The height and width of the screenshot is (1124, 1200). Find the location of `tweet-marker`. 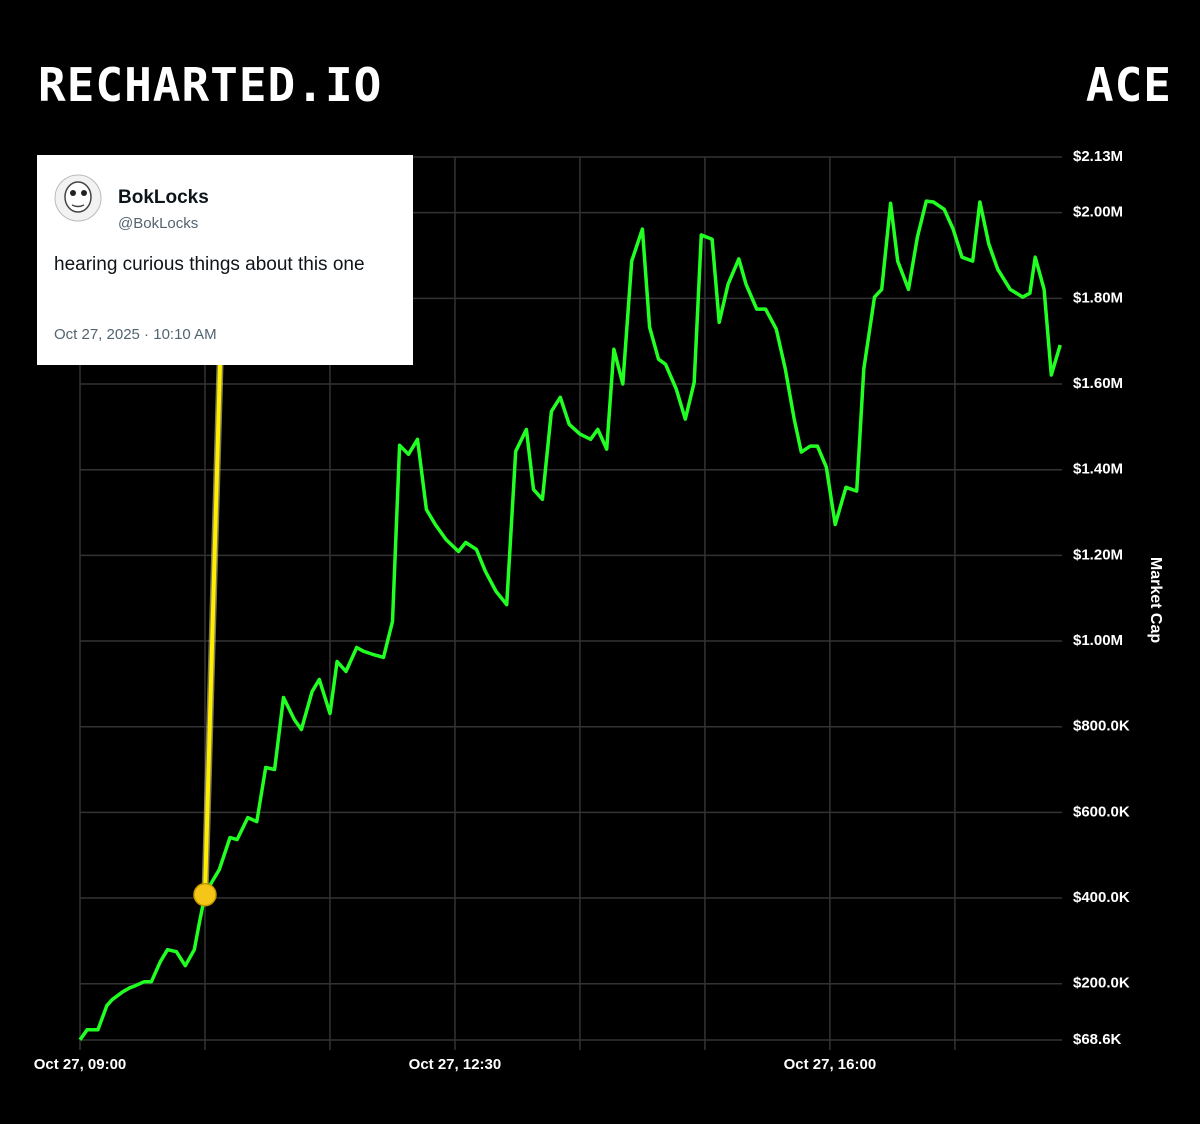

tweet-marker is located at coordinates (205, 894).